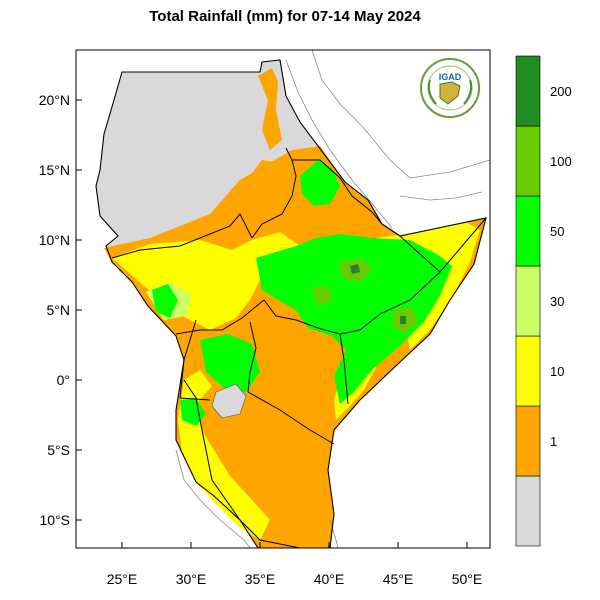 This screenshot has height=600, width=600. What do you see at coordinates (468, 92) in the screenshot?
I see `logo-right-leaf` at bounding box center [468, 92].